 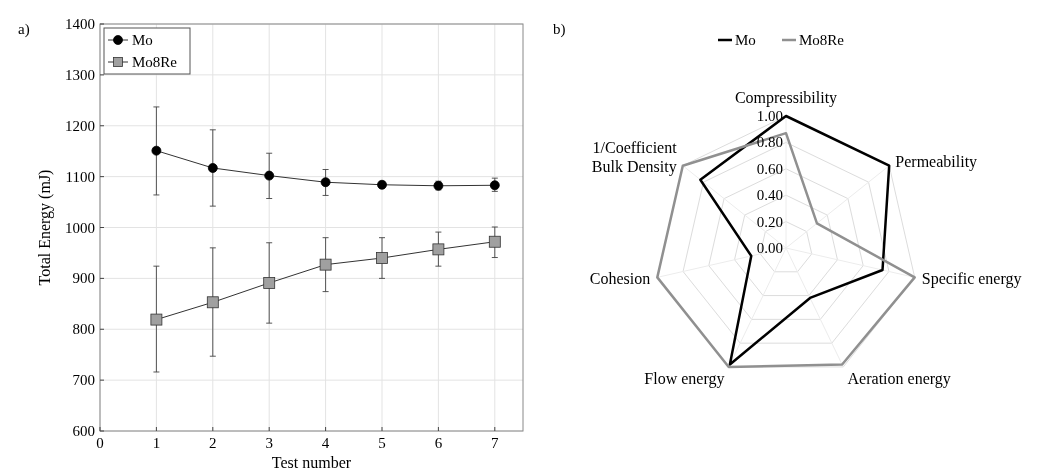 I want to click on spoke-label: Specific energy, so click(x=971, y=278).